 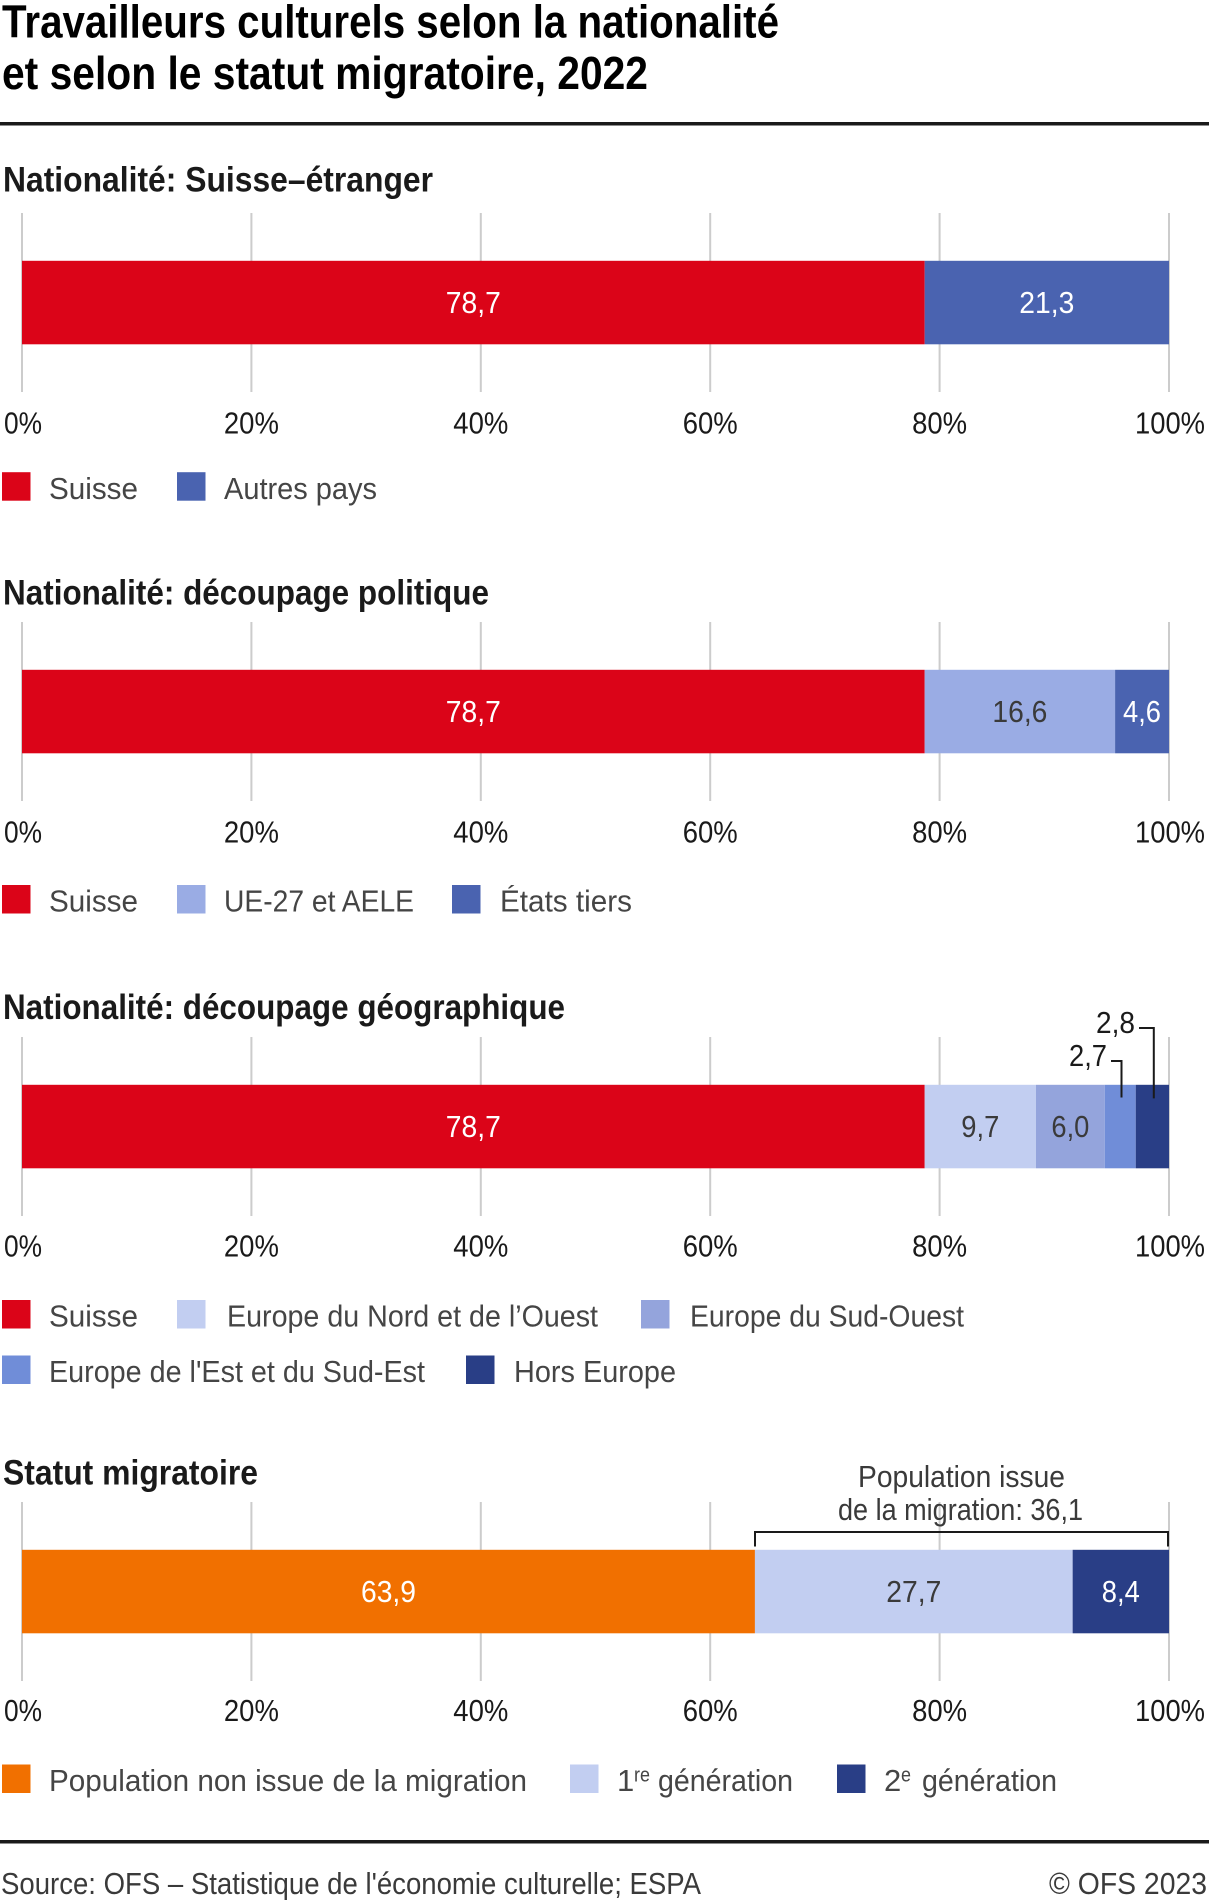 What do you see at coordinates (913, 1591) in the screenshot?
I see `svg-text: 27,7` at bounding box center [913, 1591].